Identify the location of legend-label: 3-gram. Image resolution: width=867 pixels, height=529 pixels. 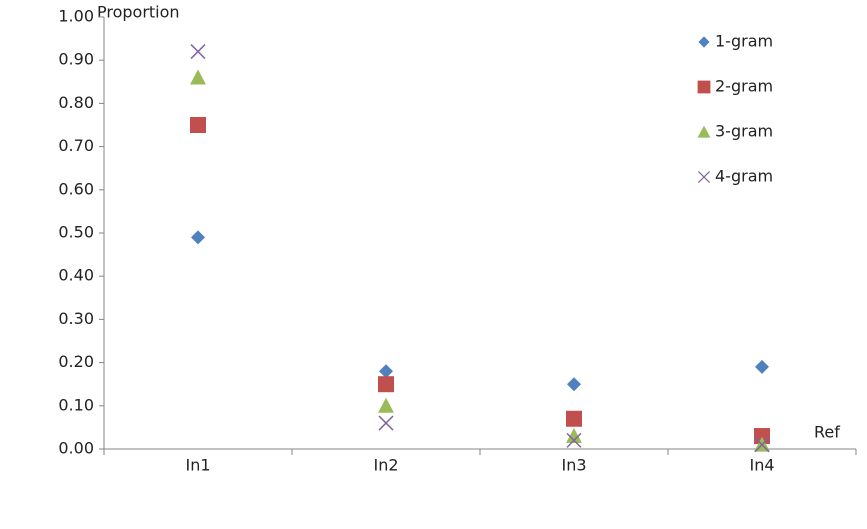
(744, 131).